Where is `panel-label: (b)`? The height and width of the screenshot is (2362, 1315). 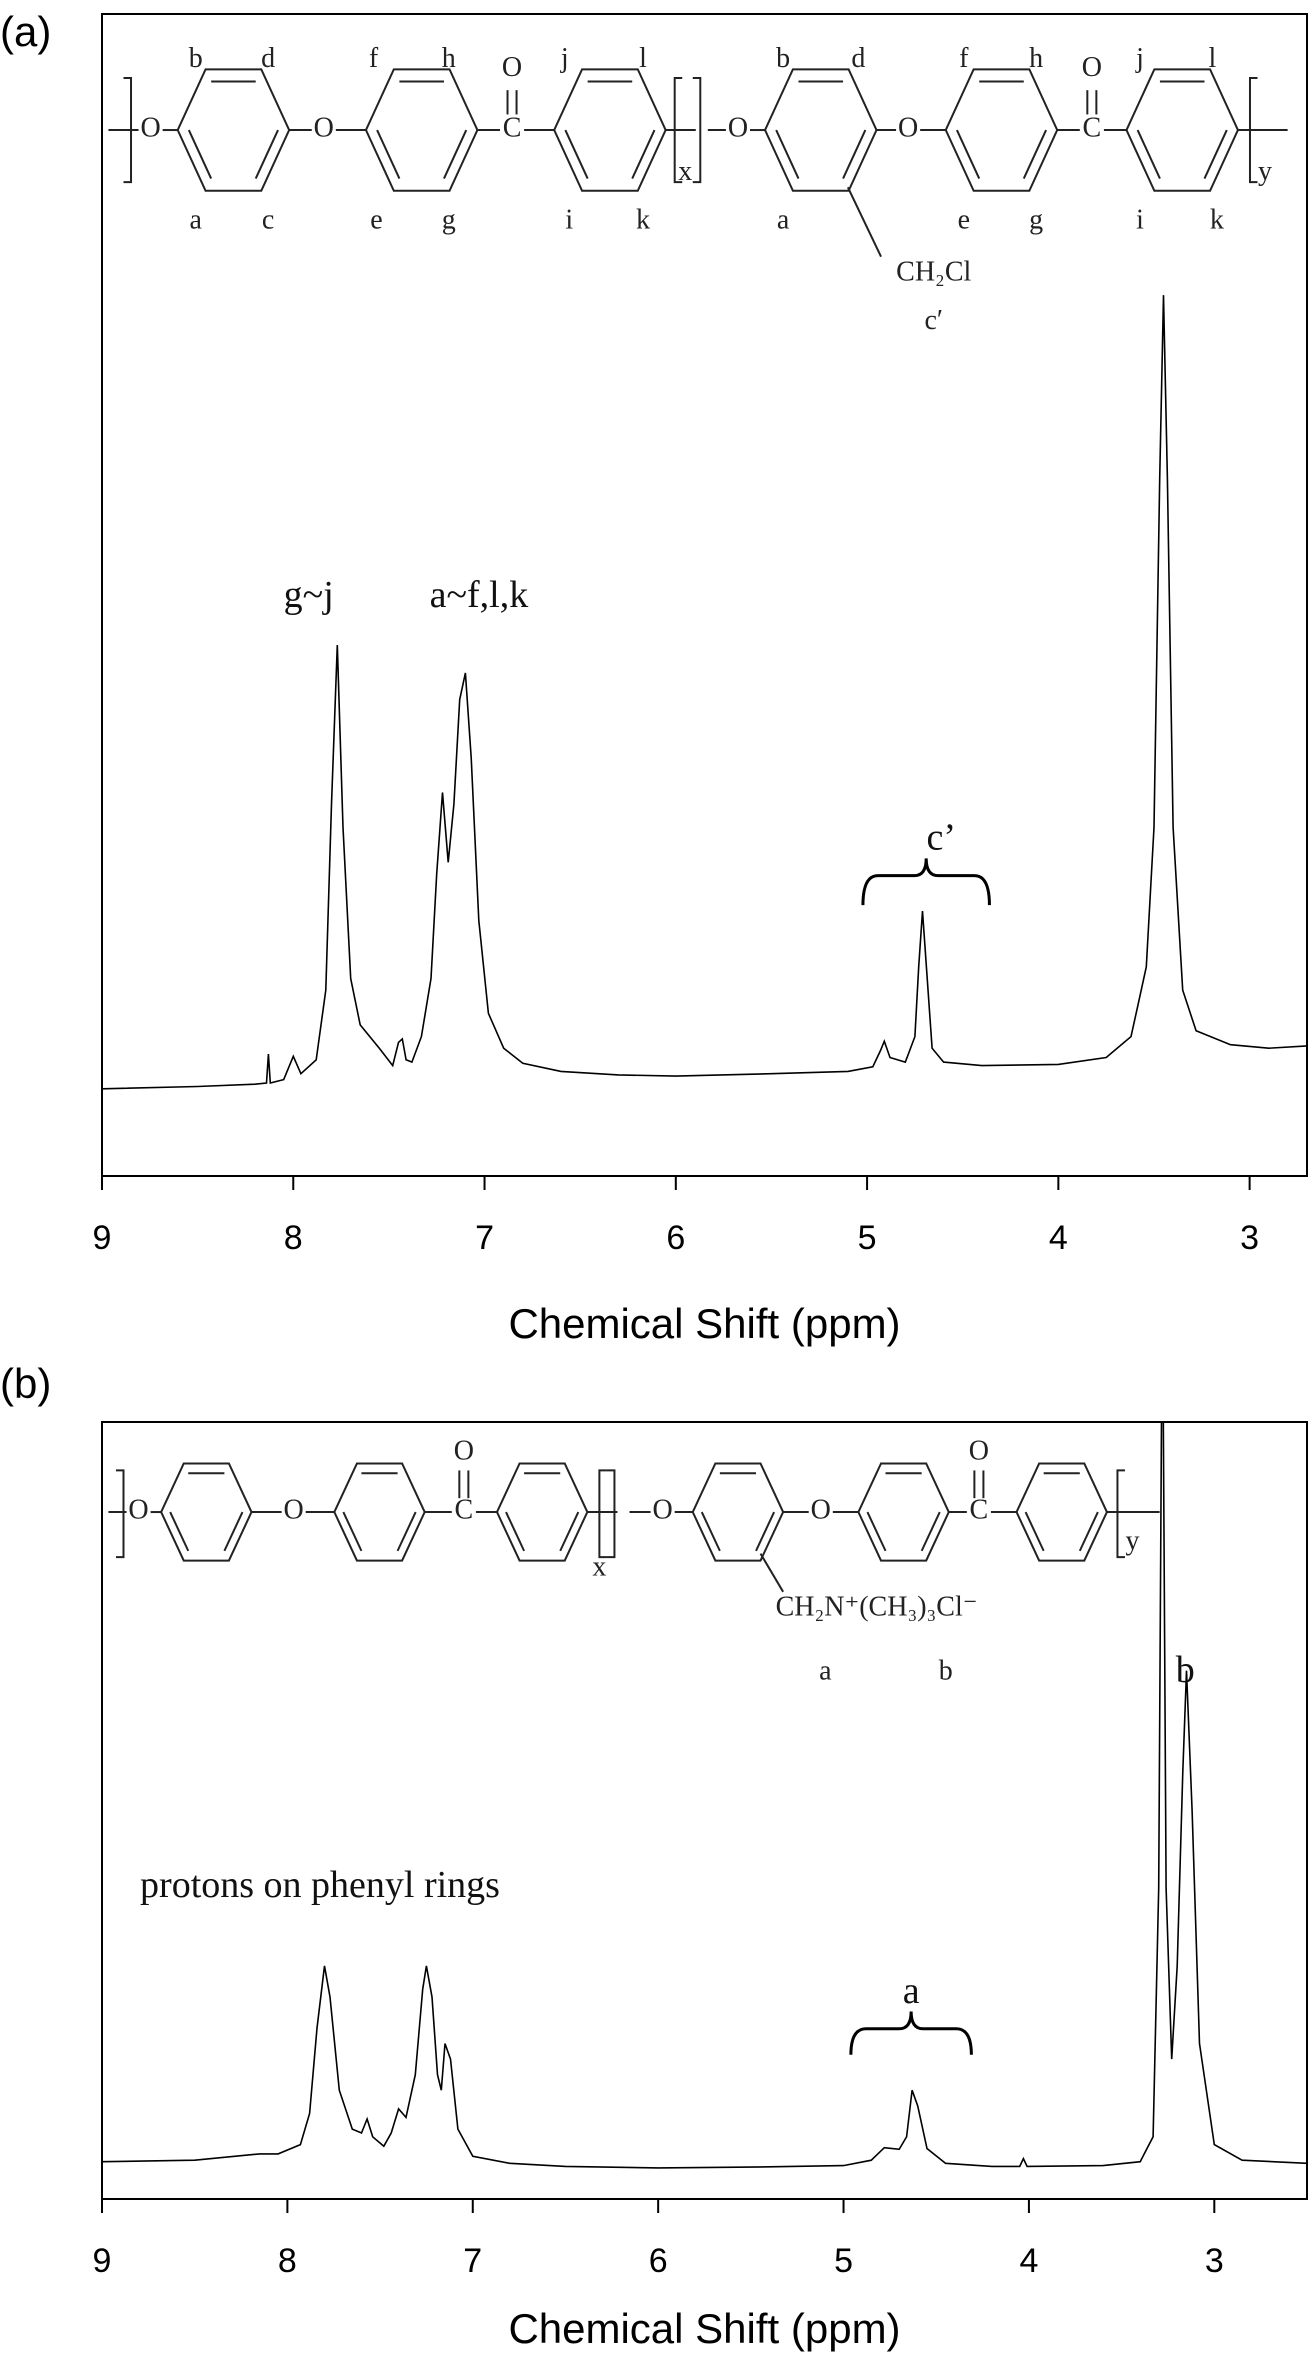 panel-label: (b) is located at coordinates (25, 1383).